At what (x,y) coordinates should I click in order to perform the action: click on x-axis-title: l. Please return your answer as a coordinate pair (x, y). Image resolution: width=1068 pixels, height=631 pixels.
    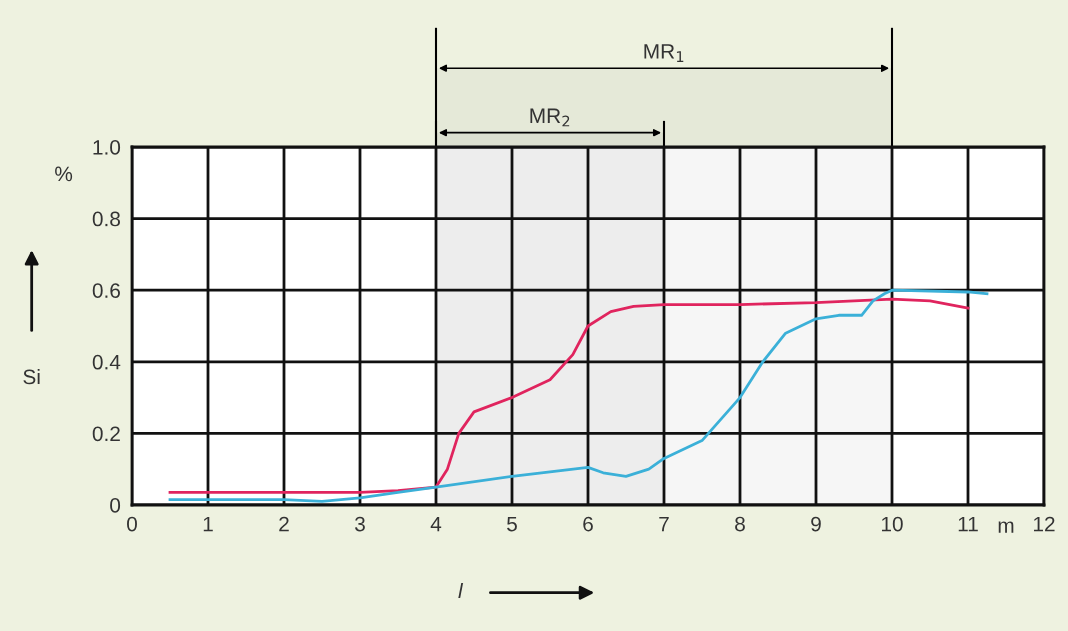
    Looking at the image, I should click on (461, 591).